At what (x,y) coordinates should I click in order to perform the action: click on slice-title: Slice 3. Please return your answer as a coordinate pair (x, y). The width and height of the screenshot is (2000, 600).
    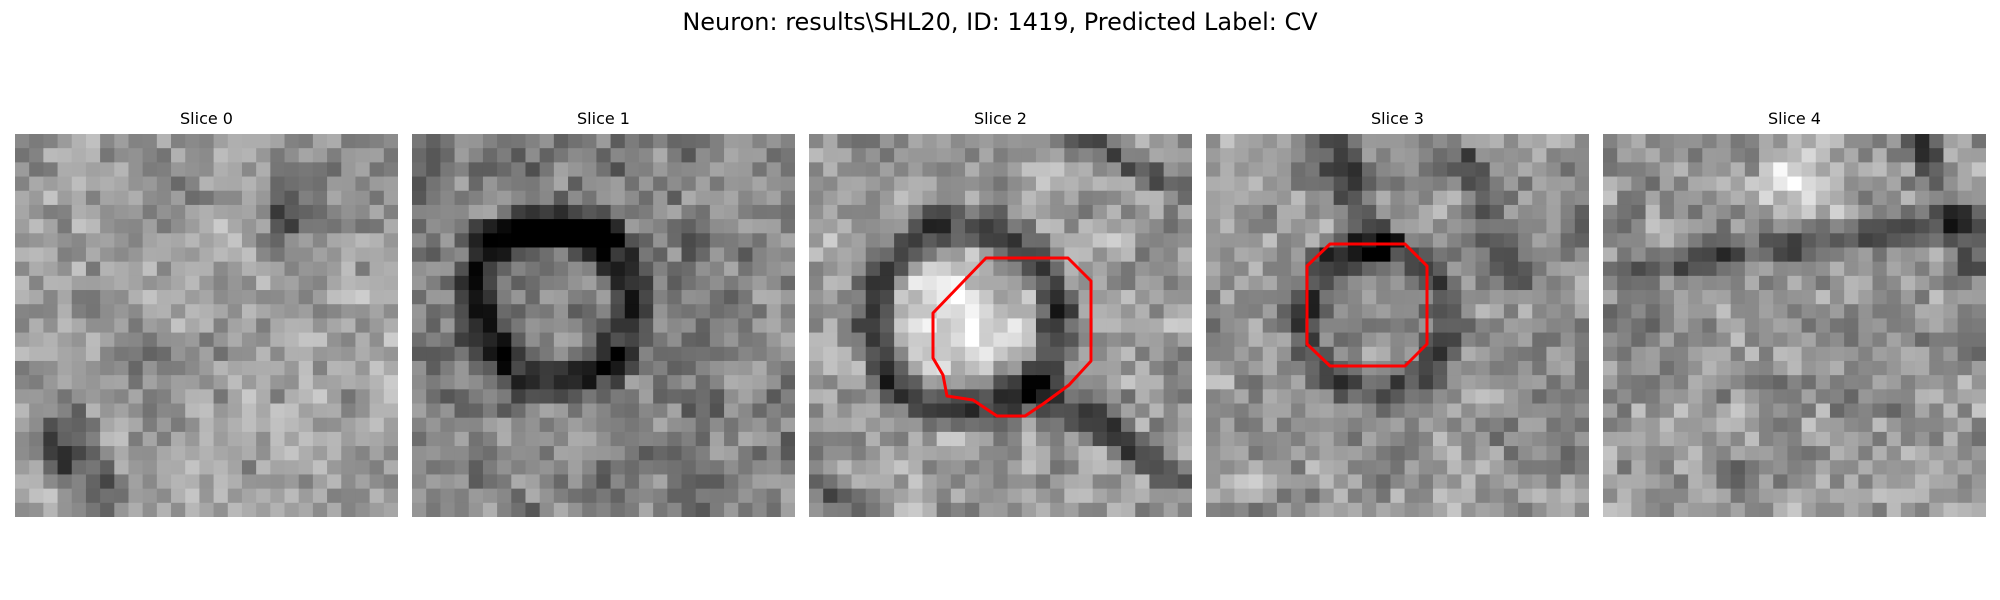
    Looking at the image, I should click on (1397, 118).